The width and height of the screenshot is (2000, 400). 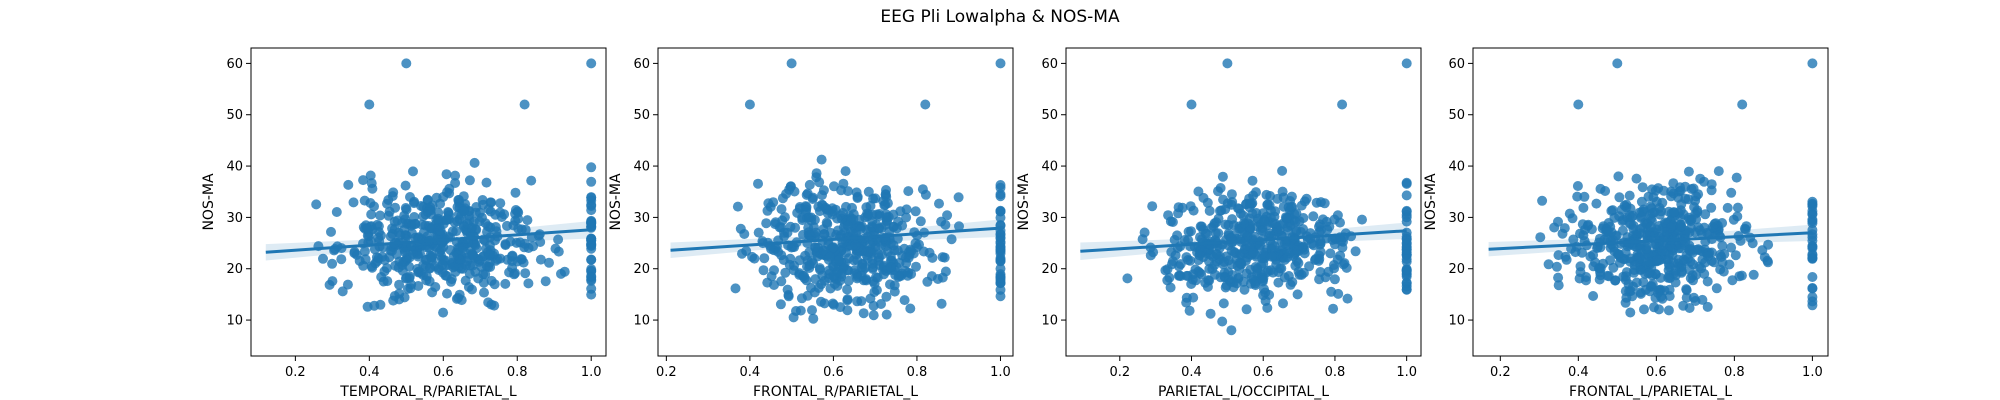 I want to click on x-tick-label: 0.4, so click(x=1191, y=372).